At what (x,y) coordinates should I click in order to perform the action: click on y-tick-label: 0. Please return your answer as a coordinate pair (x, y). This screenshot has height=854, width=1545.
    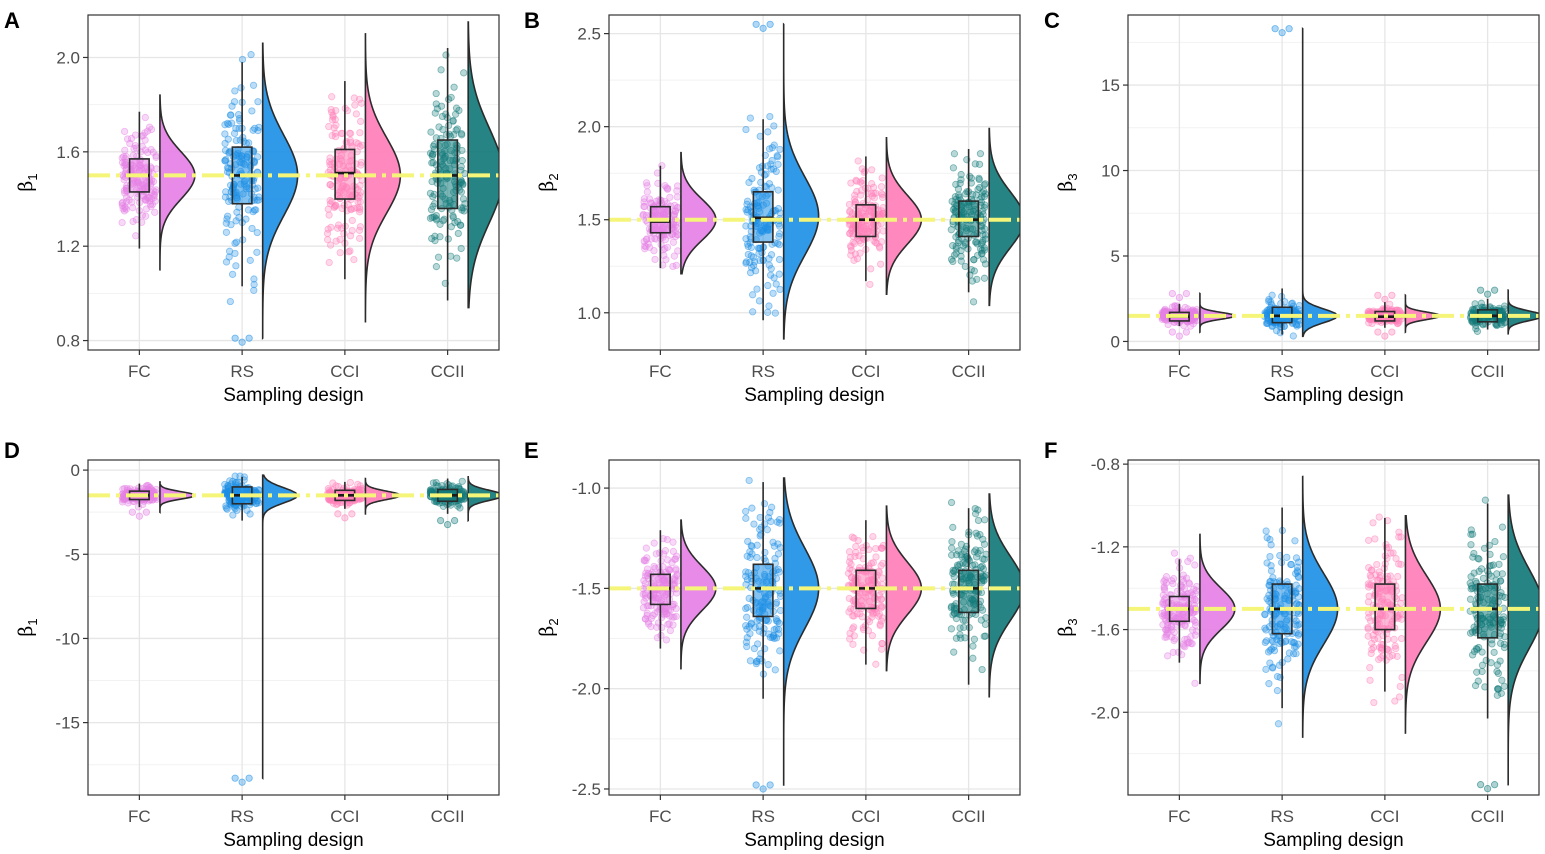
    Looking at the image, I should click on (1115, 341).